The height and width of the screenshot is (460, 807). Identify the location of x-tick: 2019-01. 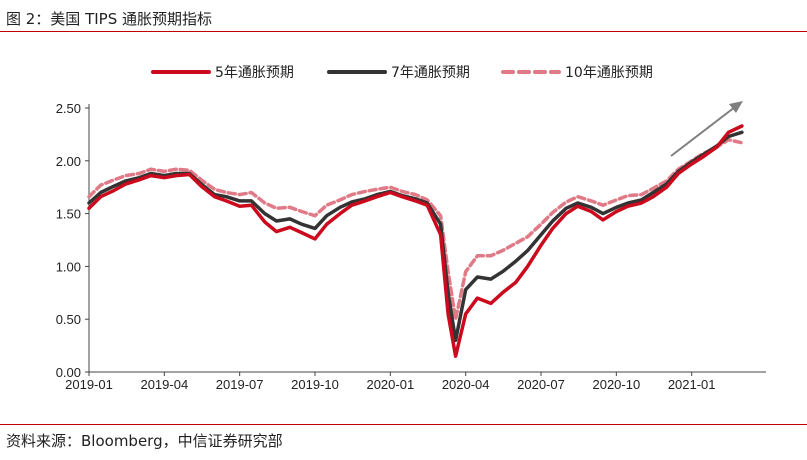
(89, 382).